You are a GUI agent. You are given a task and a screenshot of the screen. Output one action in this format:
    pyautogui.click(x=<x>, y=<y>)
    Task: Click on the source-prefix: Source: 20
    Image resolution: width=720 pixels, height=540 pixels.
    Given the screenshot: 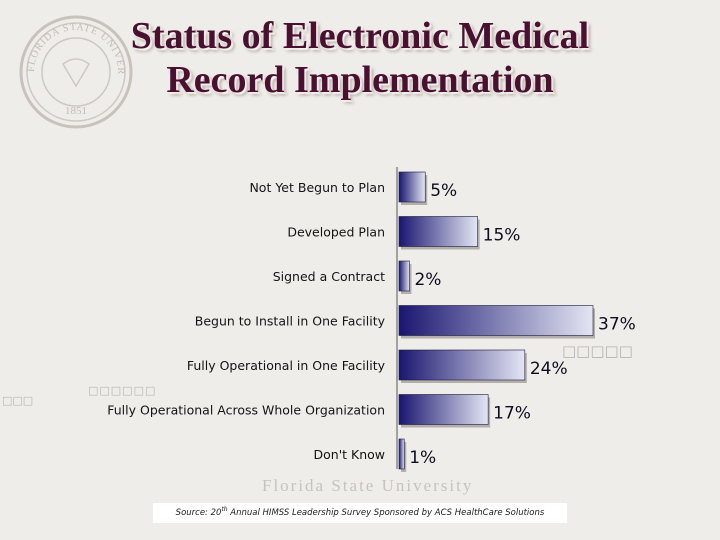 What is the action you would take?
    pyautogui.click(x=198, y=513)
    